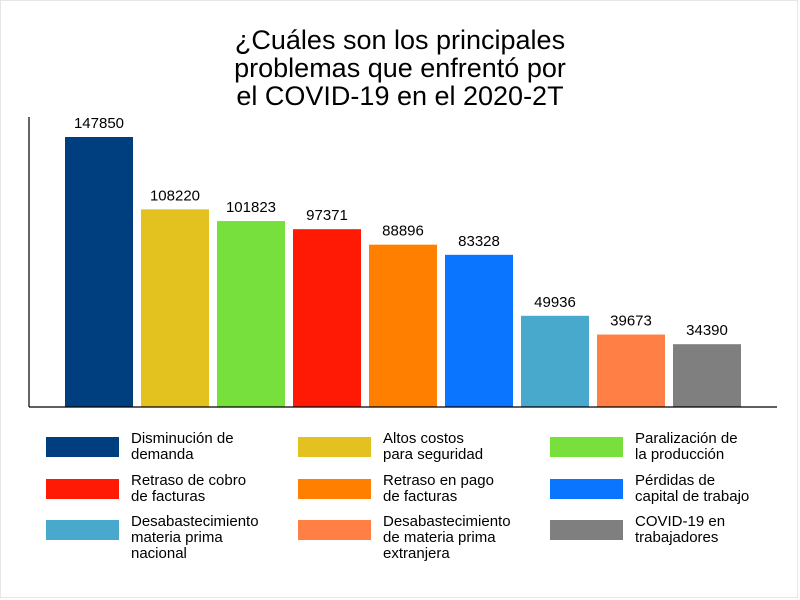  Describe the element at coordinates (680, 529) in the screenshot. I see `legend-label-9: COVID-19 en trabajadores` at that location.